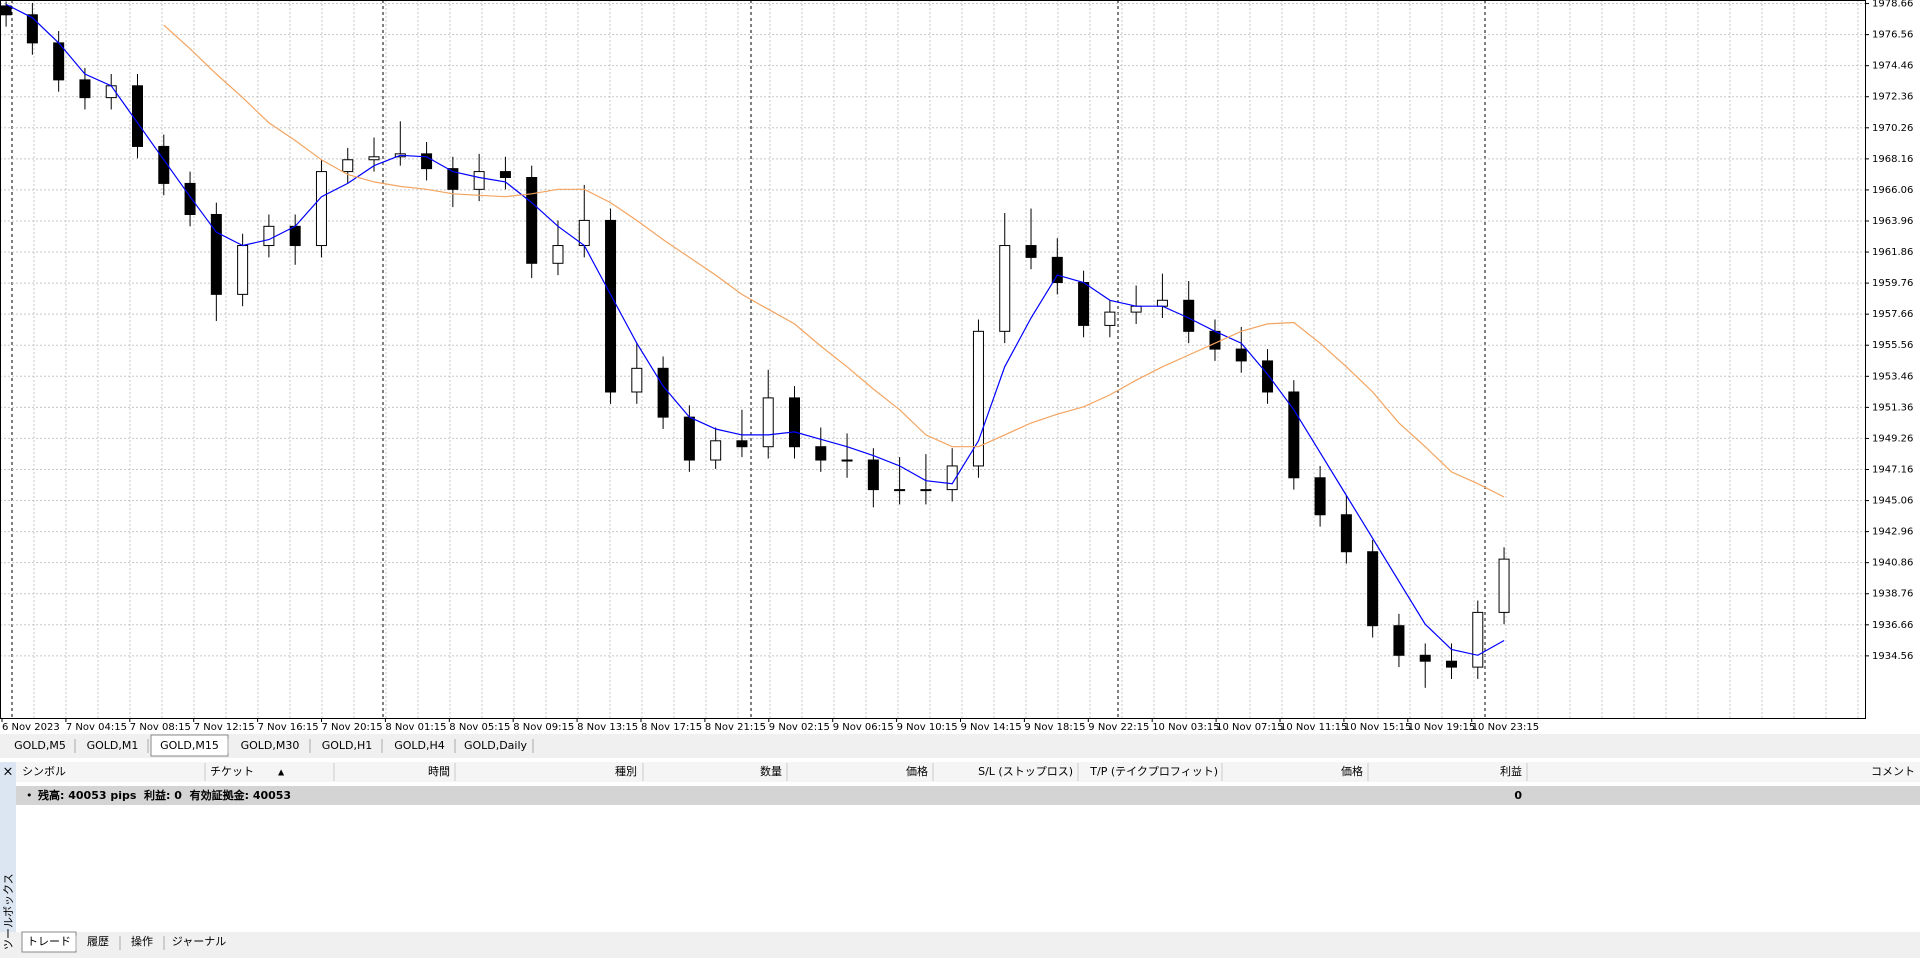 The width and height of the screenshot is (1920, 958). What do you see at coordinates (626, 771) in the screenshot?
I see `column-header: 種別` at bounding box center [626, 771].